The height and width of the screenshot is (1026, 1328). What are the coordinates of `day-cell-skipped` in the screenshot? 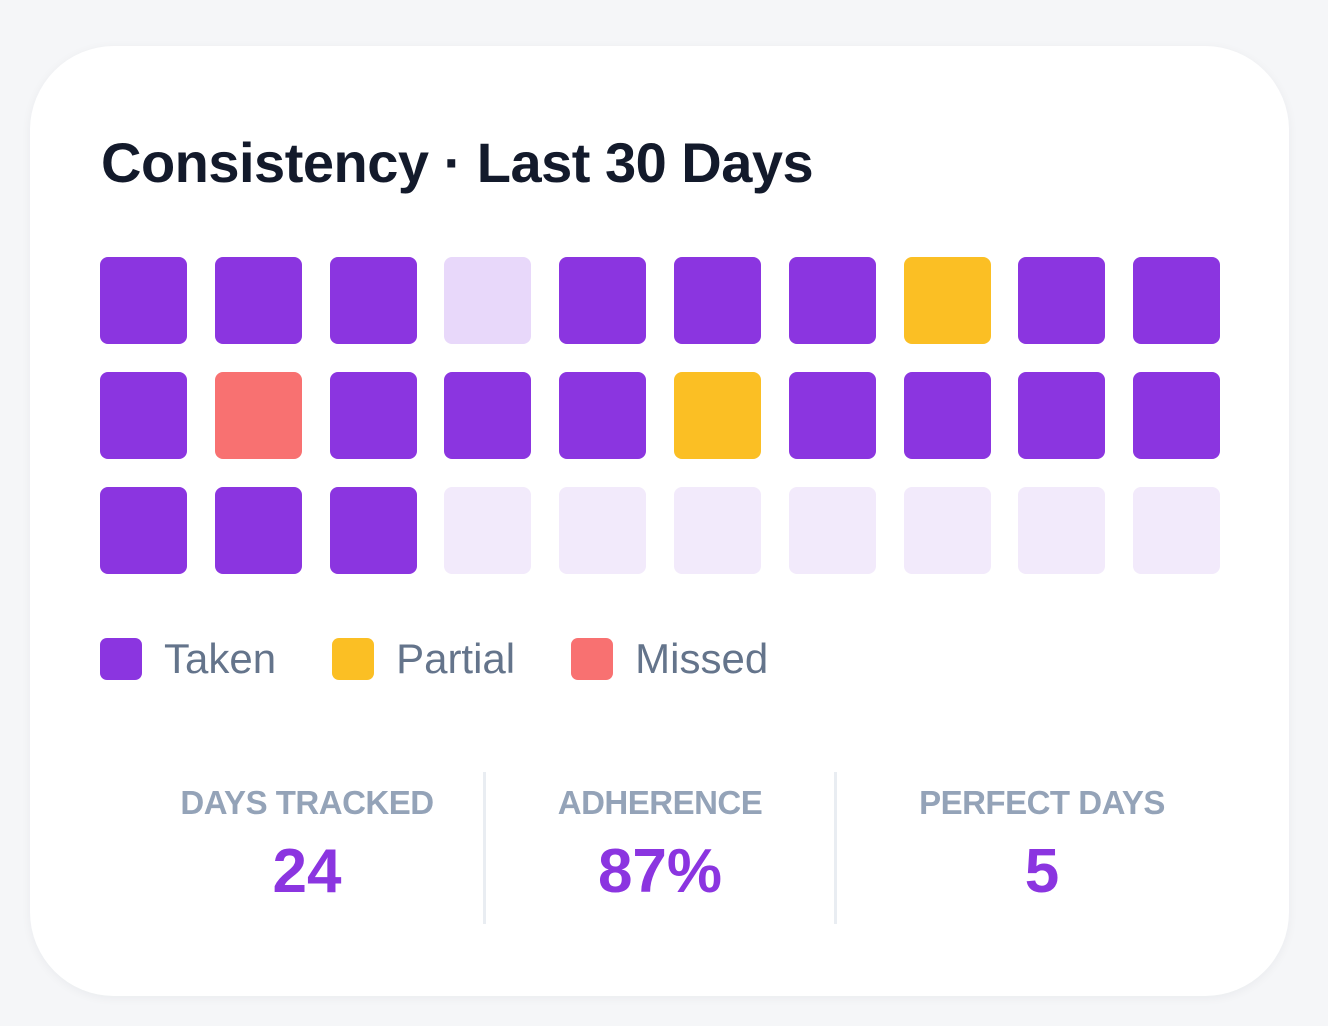 It's located at (488, 300).